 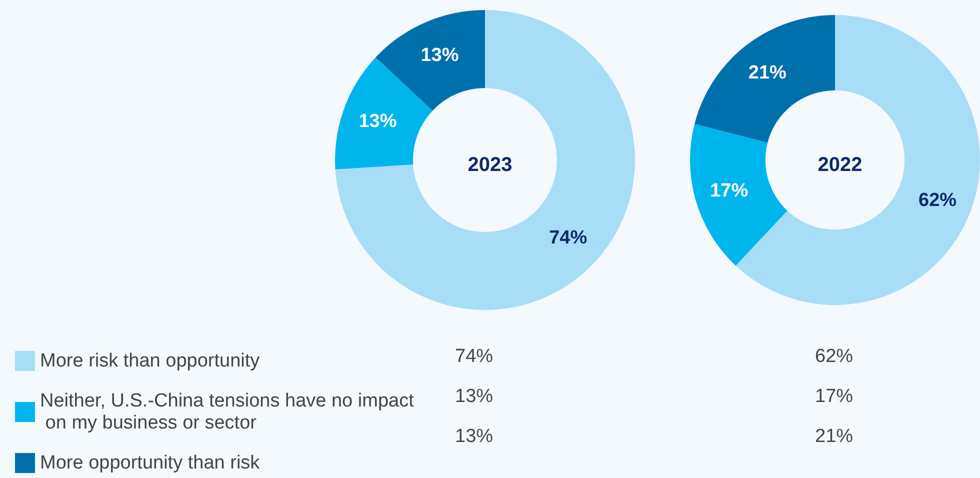 I want to click on text: 74%, so click(x=568, y=238).